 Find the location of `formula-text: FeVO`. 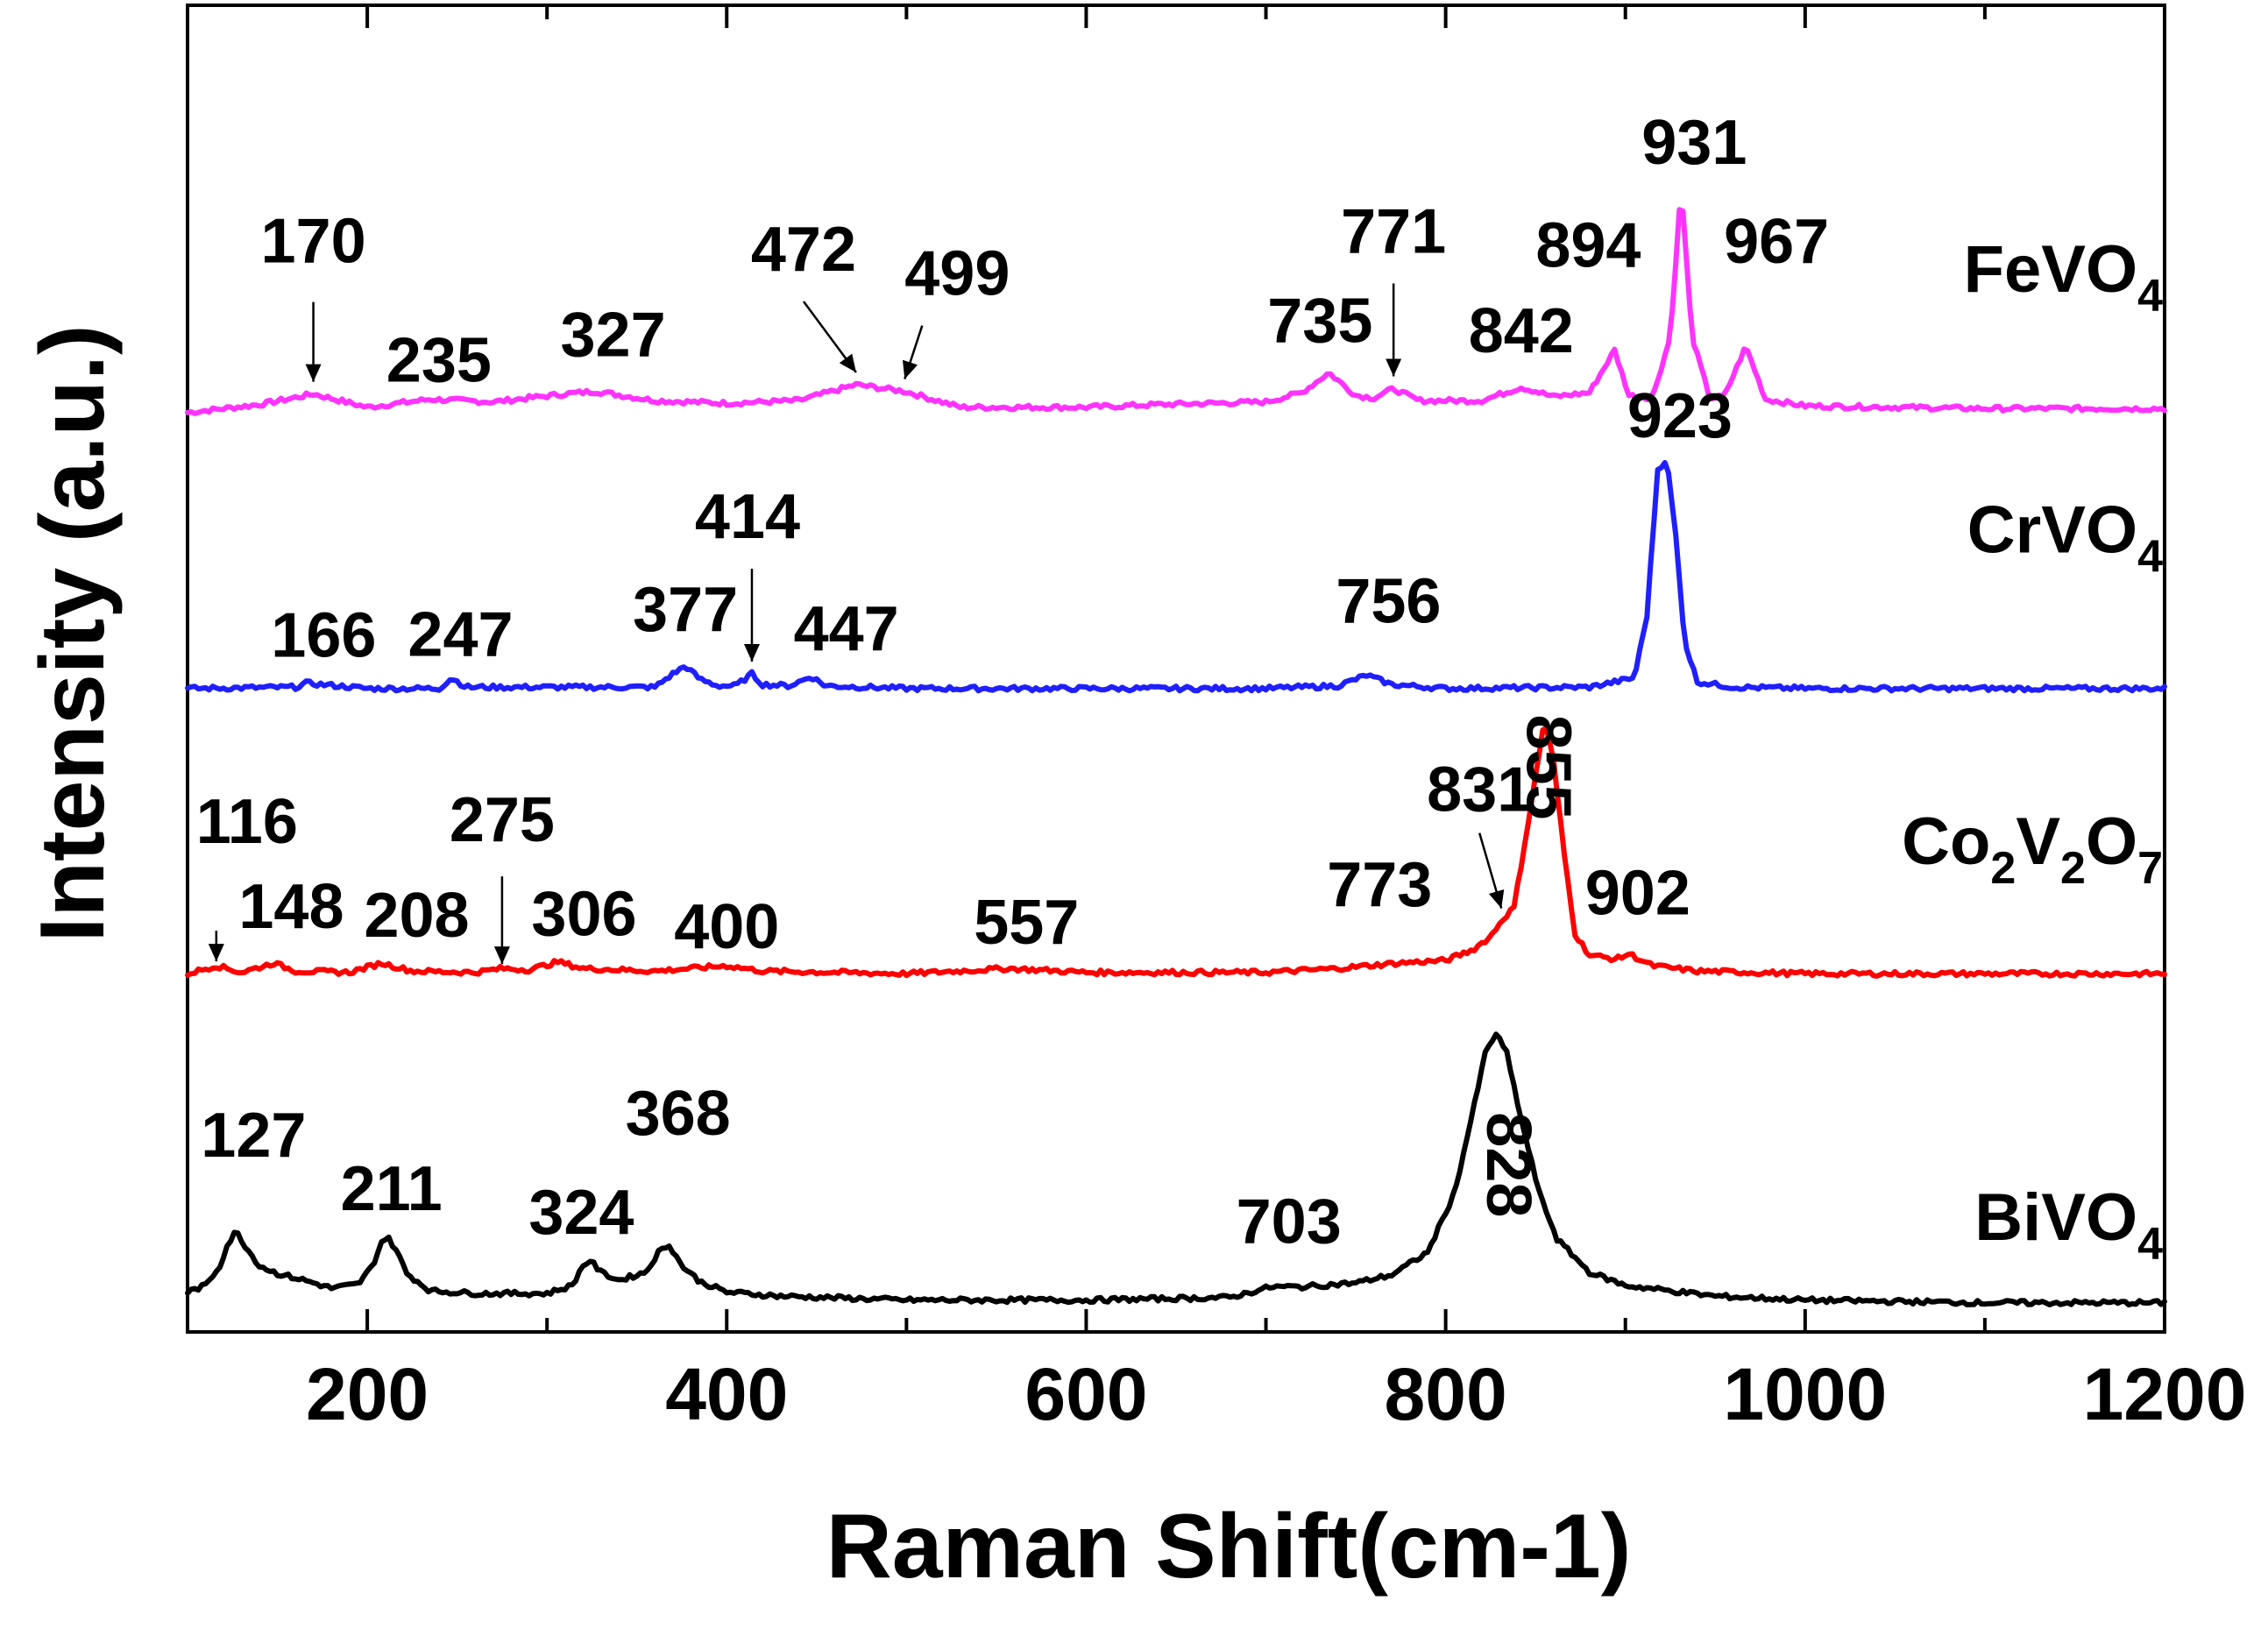

formula-text: FeVO is located at coordinates (2051, 269).